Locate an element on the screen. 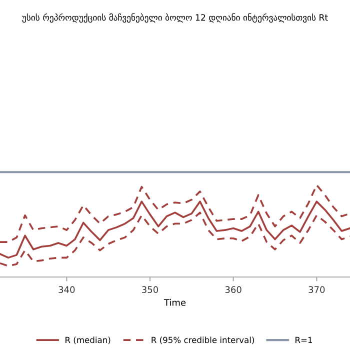  legend-label: R (median) is located at coordinates (88, 340).